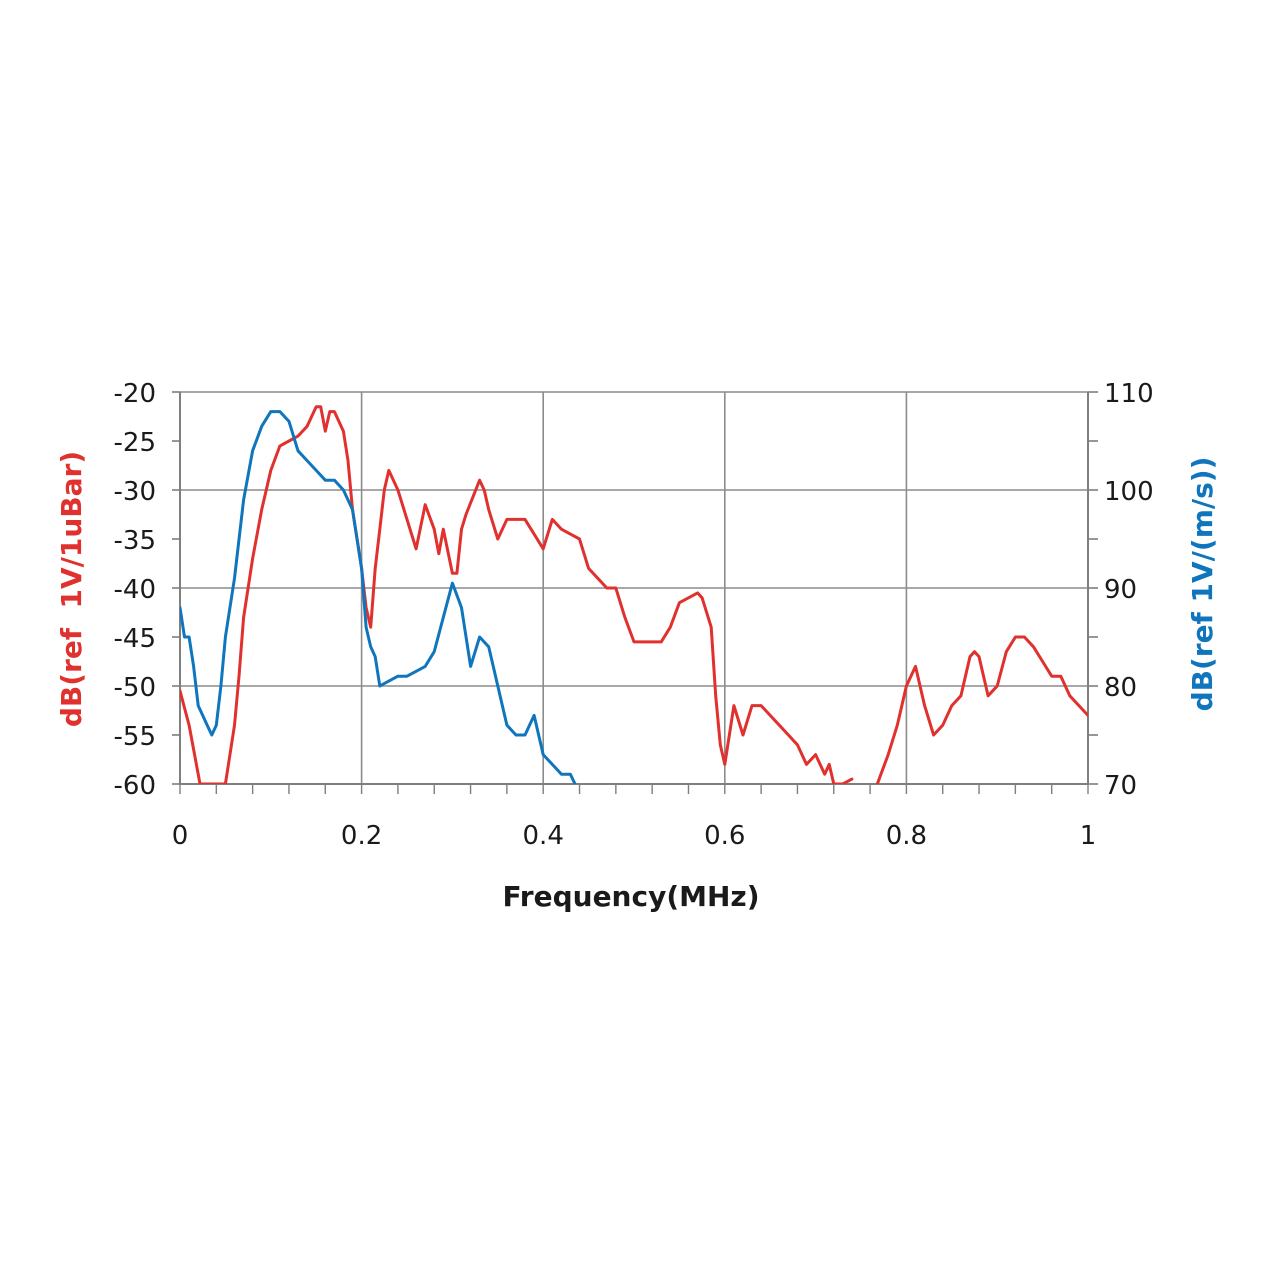  What do you see at coordinates (1088, 836) in the screenshot?
I see `x-tick-label: 1` at bounding box center [1088, 836].